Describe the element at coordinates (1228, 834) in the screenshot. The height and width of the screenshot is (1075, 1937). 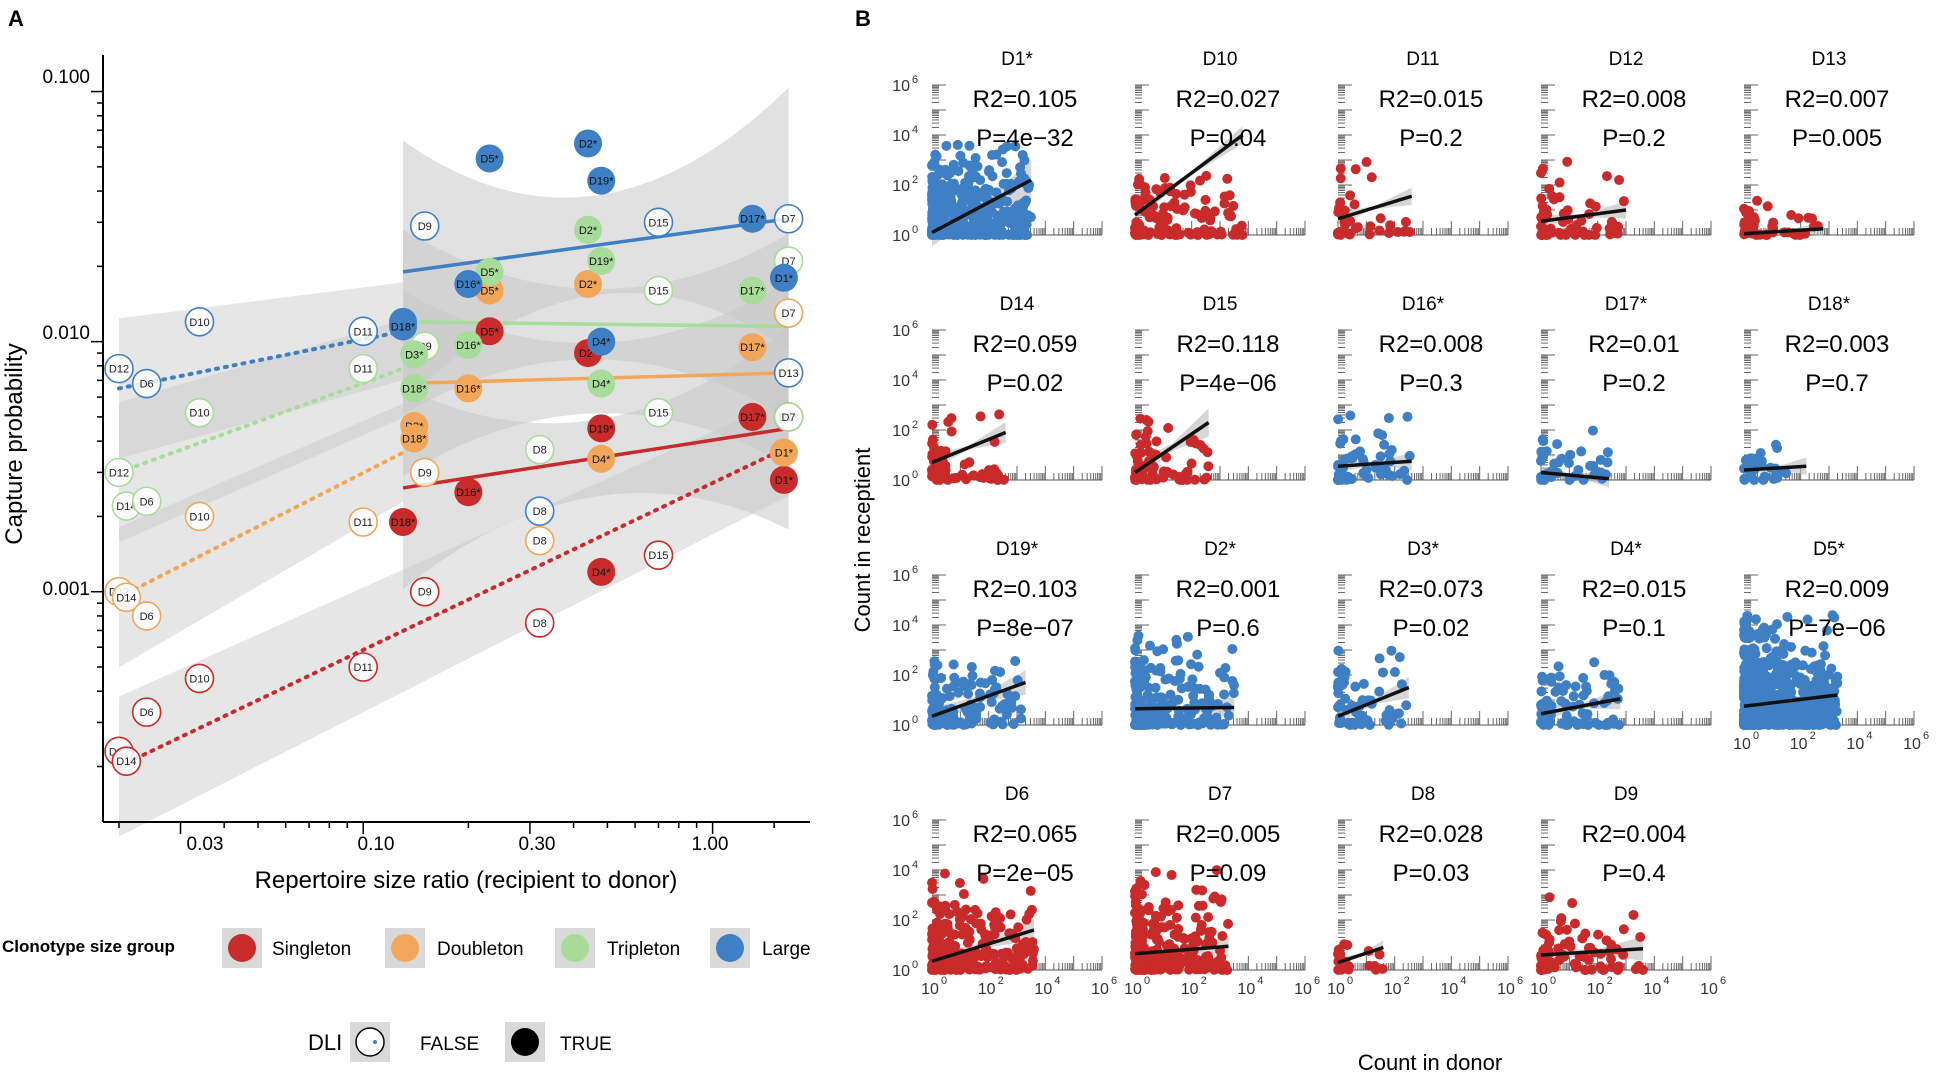
I see `facet-r2: R2=0.005` at that location.